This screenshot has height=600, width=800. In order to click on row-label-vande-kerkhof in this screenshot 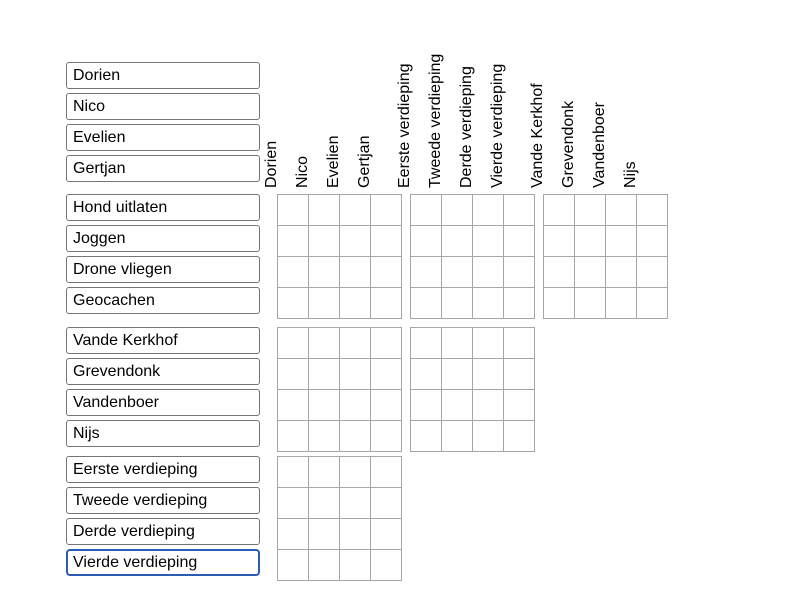, I will do `click(163, 340)`.